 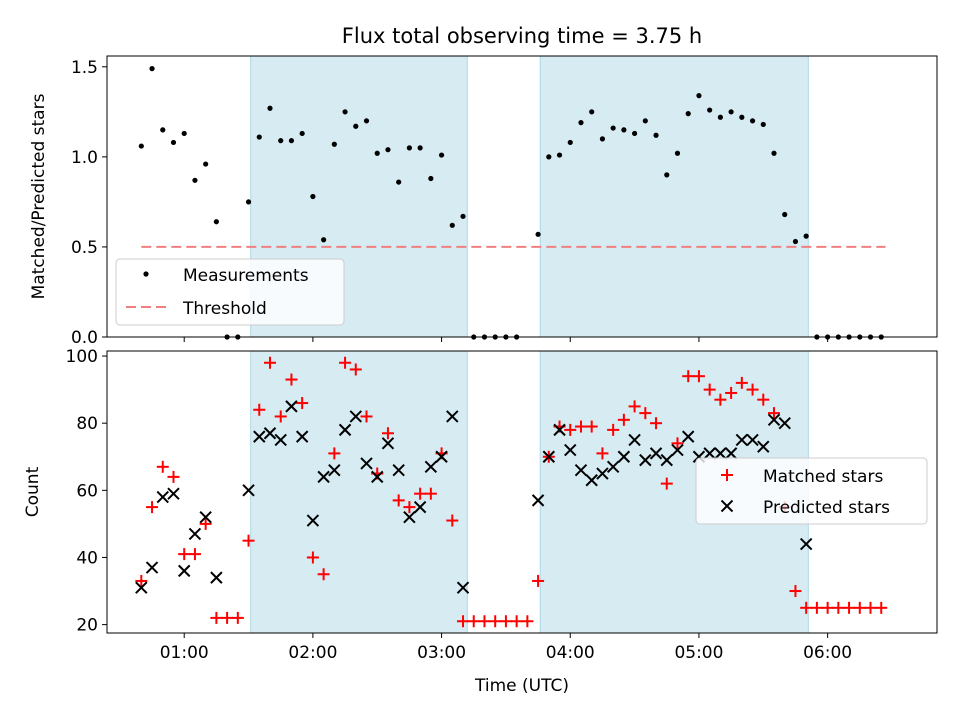 I want to click on bottom-y-axis: 20 40 60 80 100, so click(x=86, y=491).